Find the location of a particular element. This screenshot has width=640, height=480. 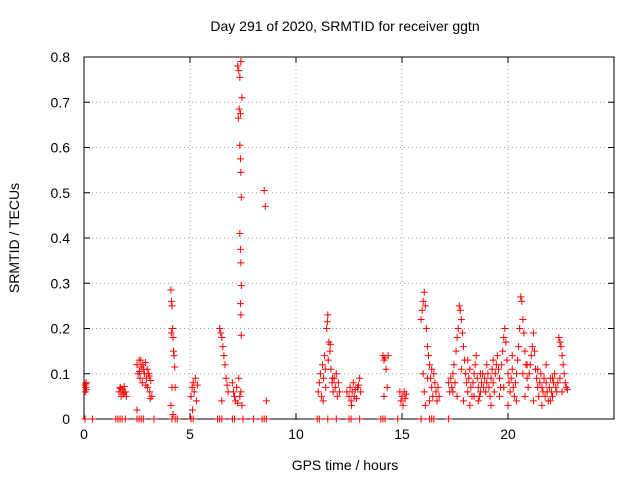

y-tick-label: 0.3 is located at coordinates (61, 283).